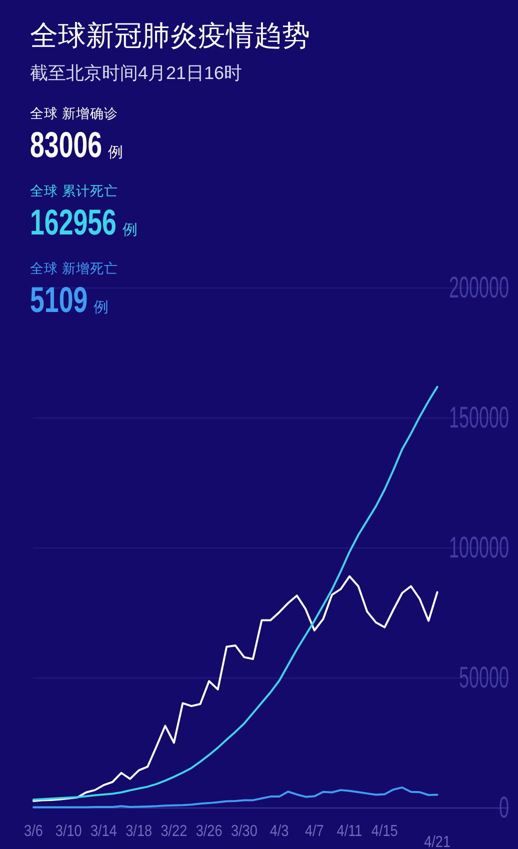 Image resolution: width=518 pixels, height=849 pixels. What do you see at coordinates (84, 222) in the screenshot?
I see `text: 162956 例` at bounding box center [84, 222].